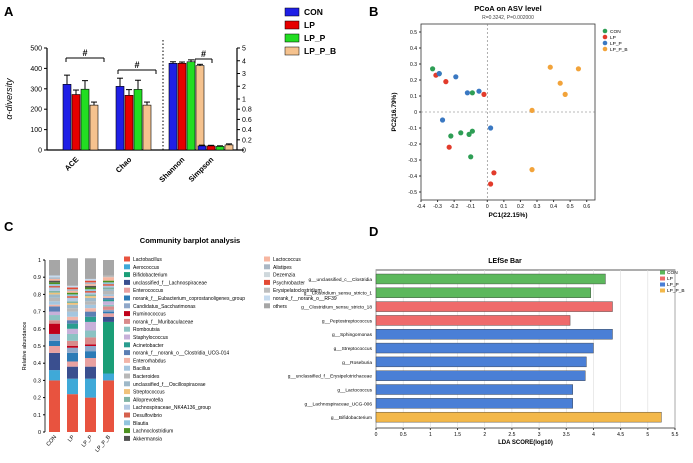 This screenshot has height=463, width=693. I want to click on x-tick-label: 0.6, so click(586, 207).